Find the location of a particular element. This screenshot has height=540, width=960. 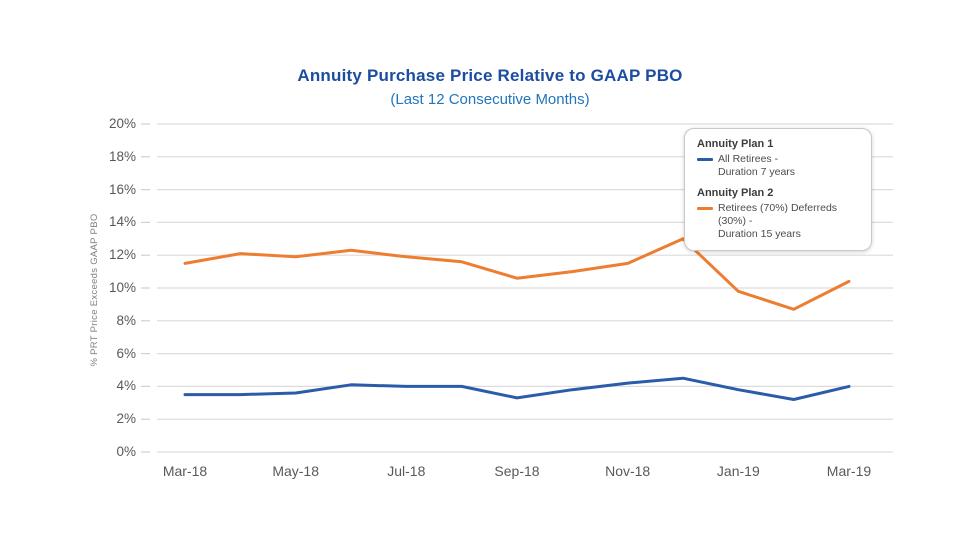

x-tick-label: Mar-18 is located at coordinates (185, 471).